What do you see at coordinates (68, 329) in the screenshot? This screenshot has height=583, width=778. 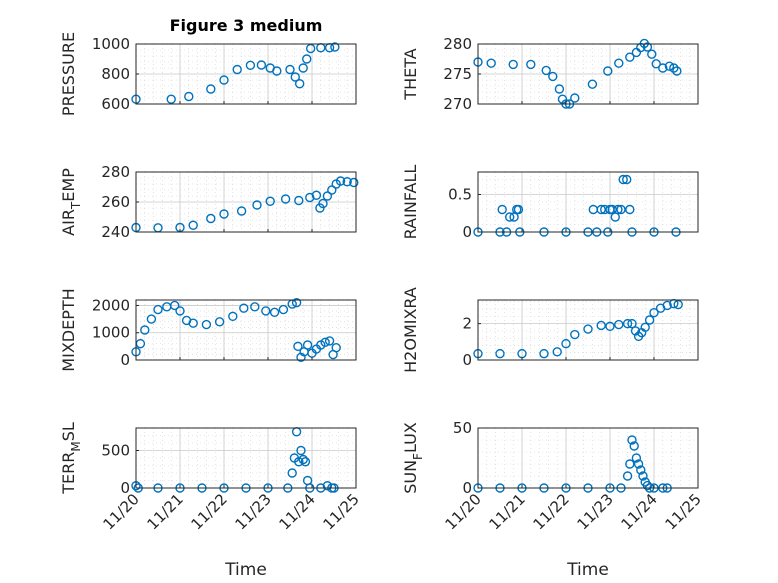 I see `mixdepth-y-axis-label: MIXDEPTH` at bounding box center [68, 329].